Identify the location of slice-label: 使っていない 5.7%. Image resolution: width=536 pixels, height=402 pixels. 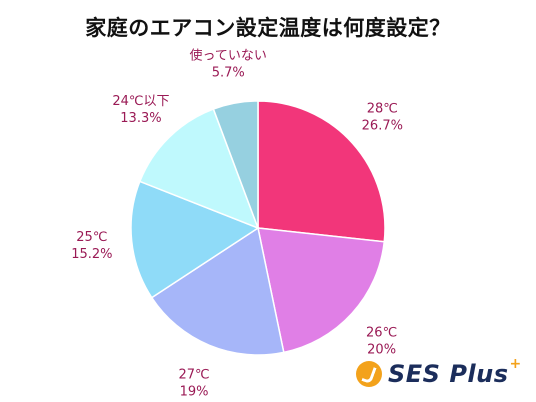
(228, 64).